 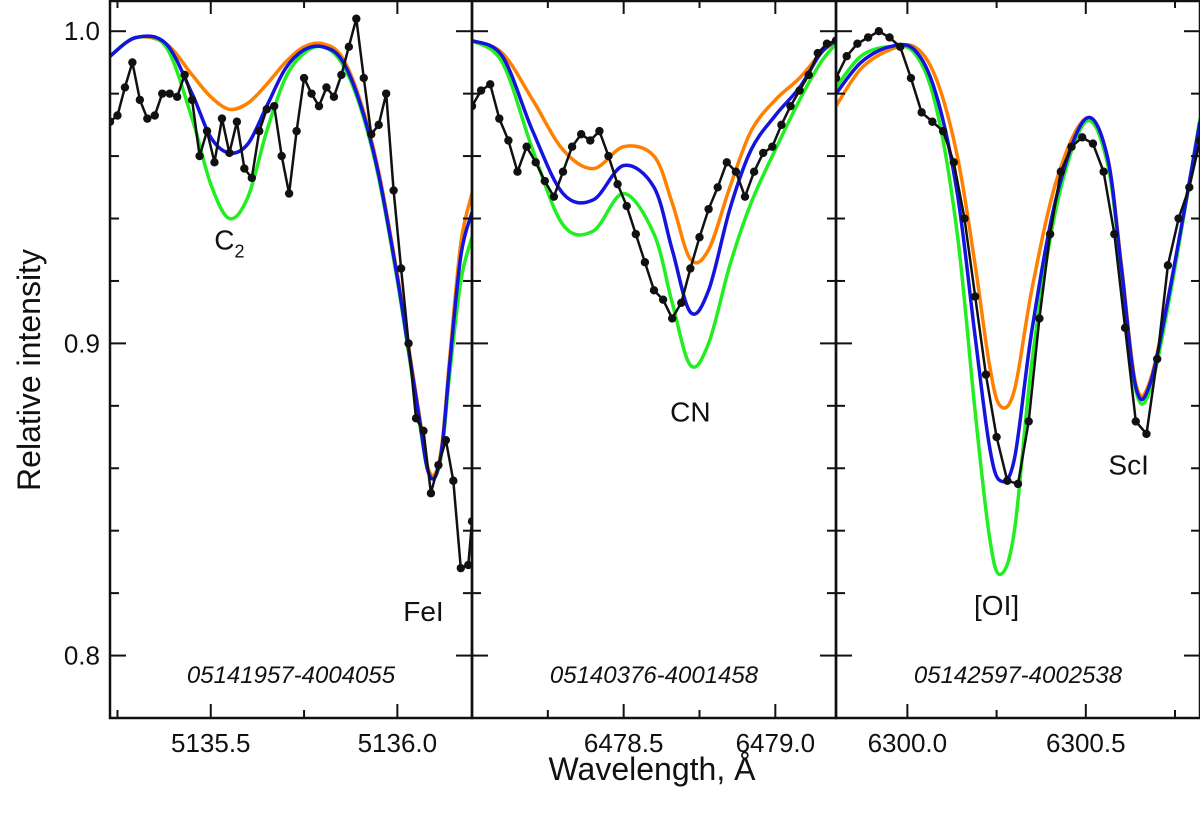 I want to click on line-label: ScI, so click(x=1128, y=465).